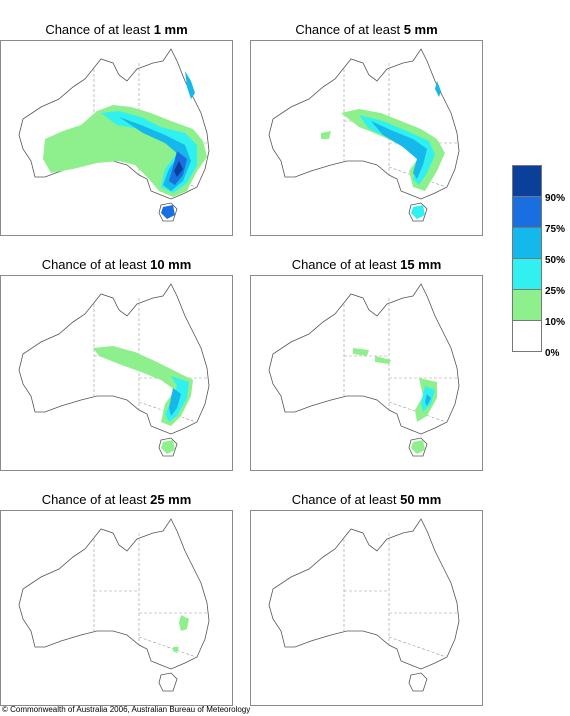 The height and width of the screenshot is (716, 570). I want to click on panel-title: Chance of at least 15 mm, so click(366, 264).